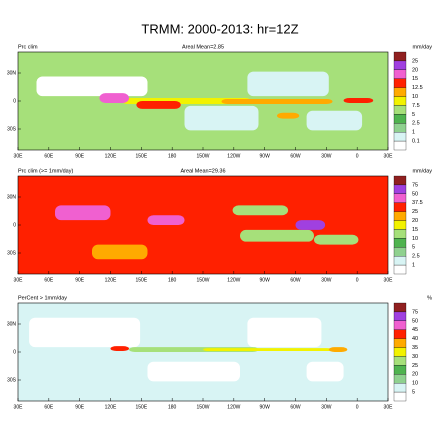 This screenshot has width=440, height=440. I want to click on lon-label: 180, so click(172, 156).